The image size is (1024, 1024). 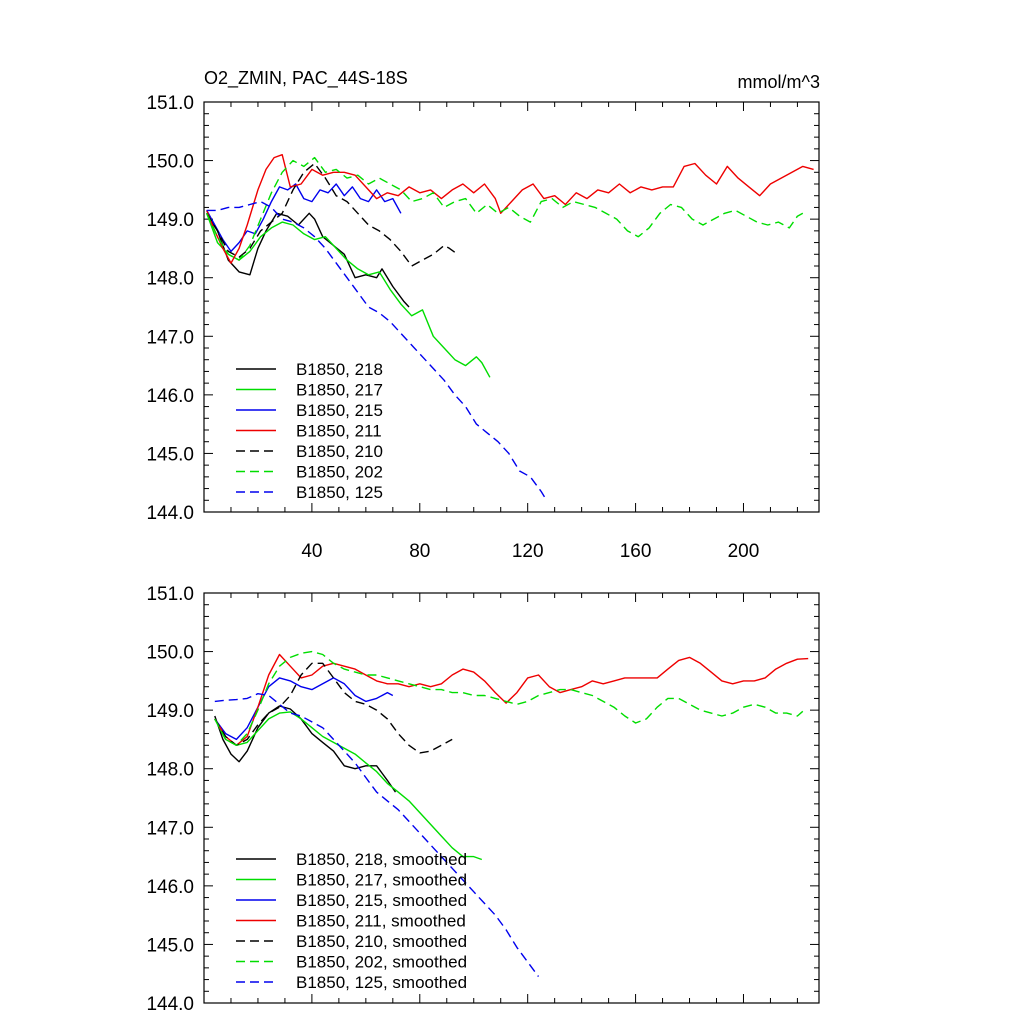 What do you see at coordinates (419, 551) in the screenshot?
I see `x-tick-label: 80` at bounding box center [419, 551].